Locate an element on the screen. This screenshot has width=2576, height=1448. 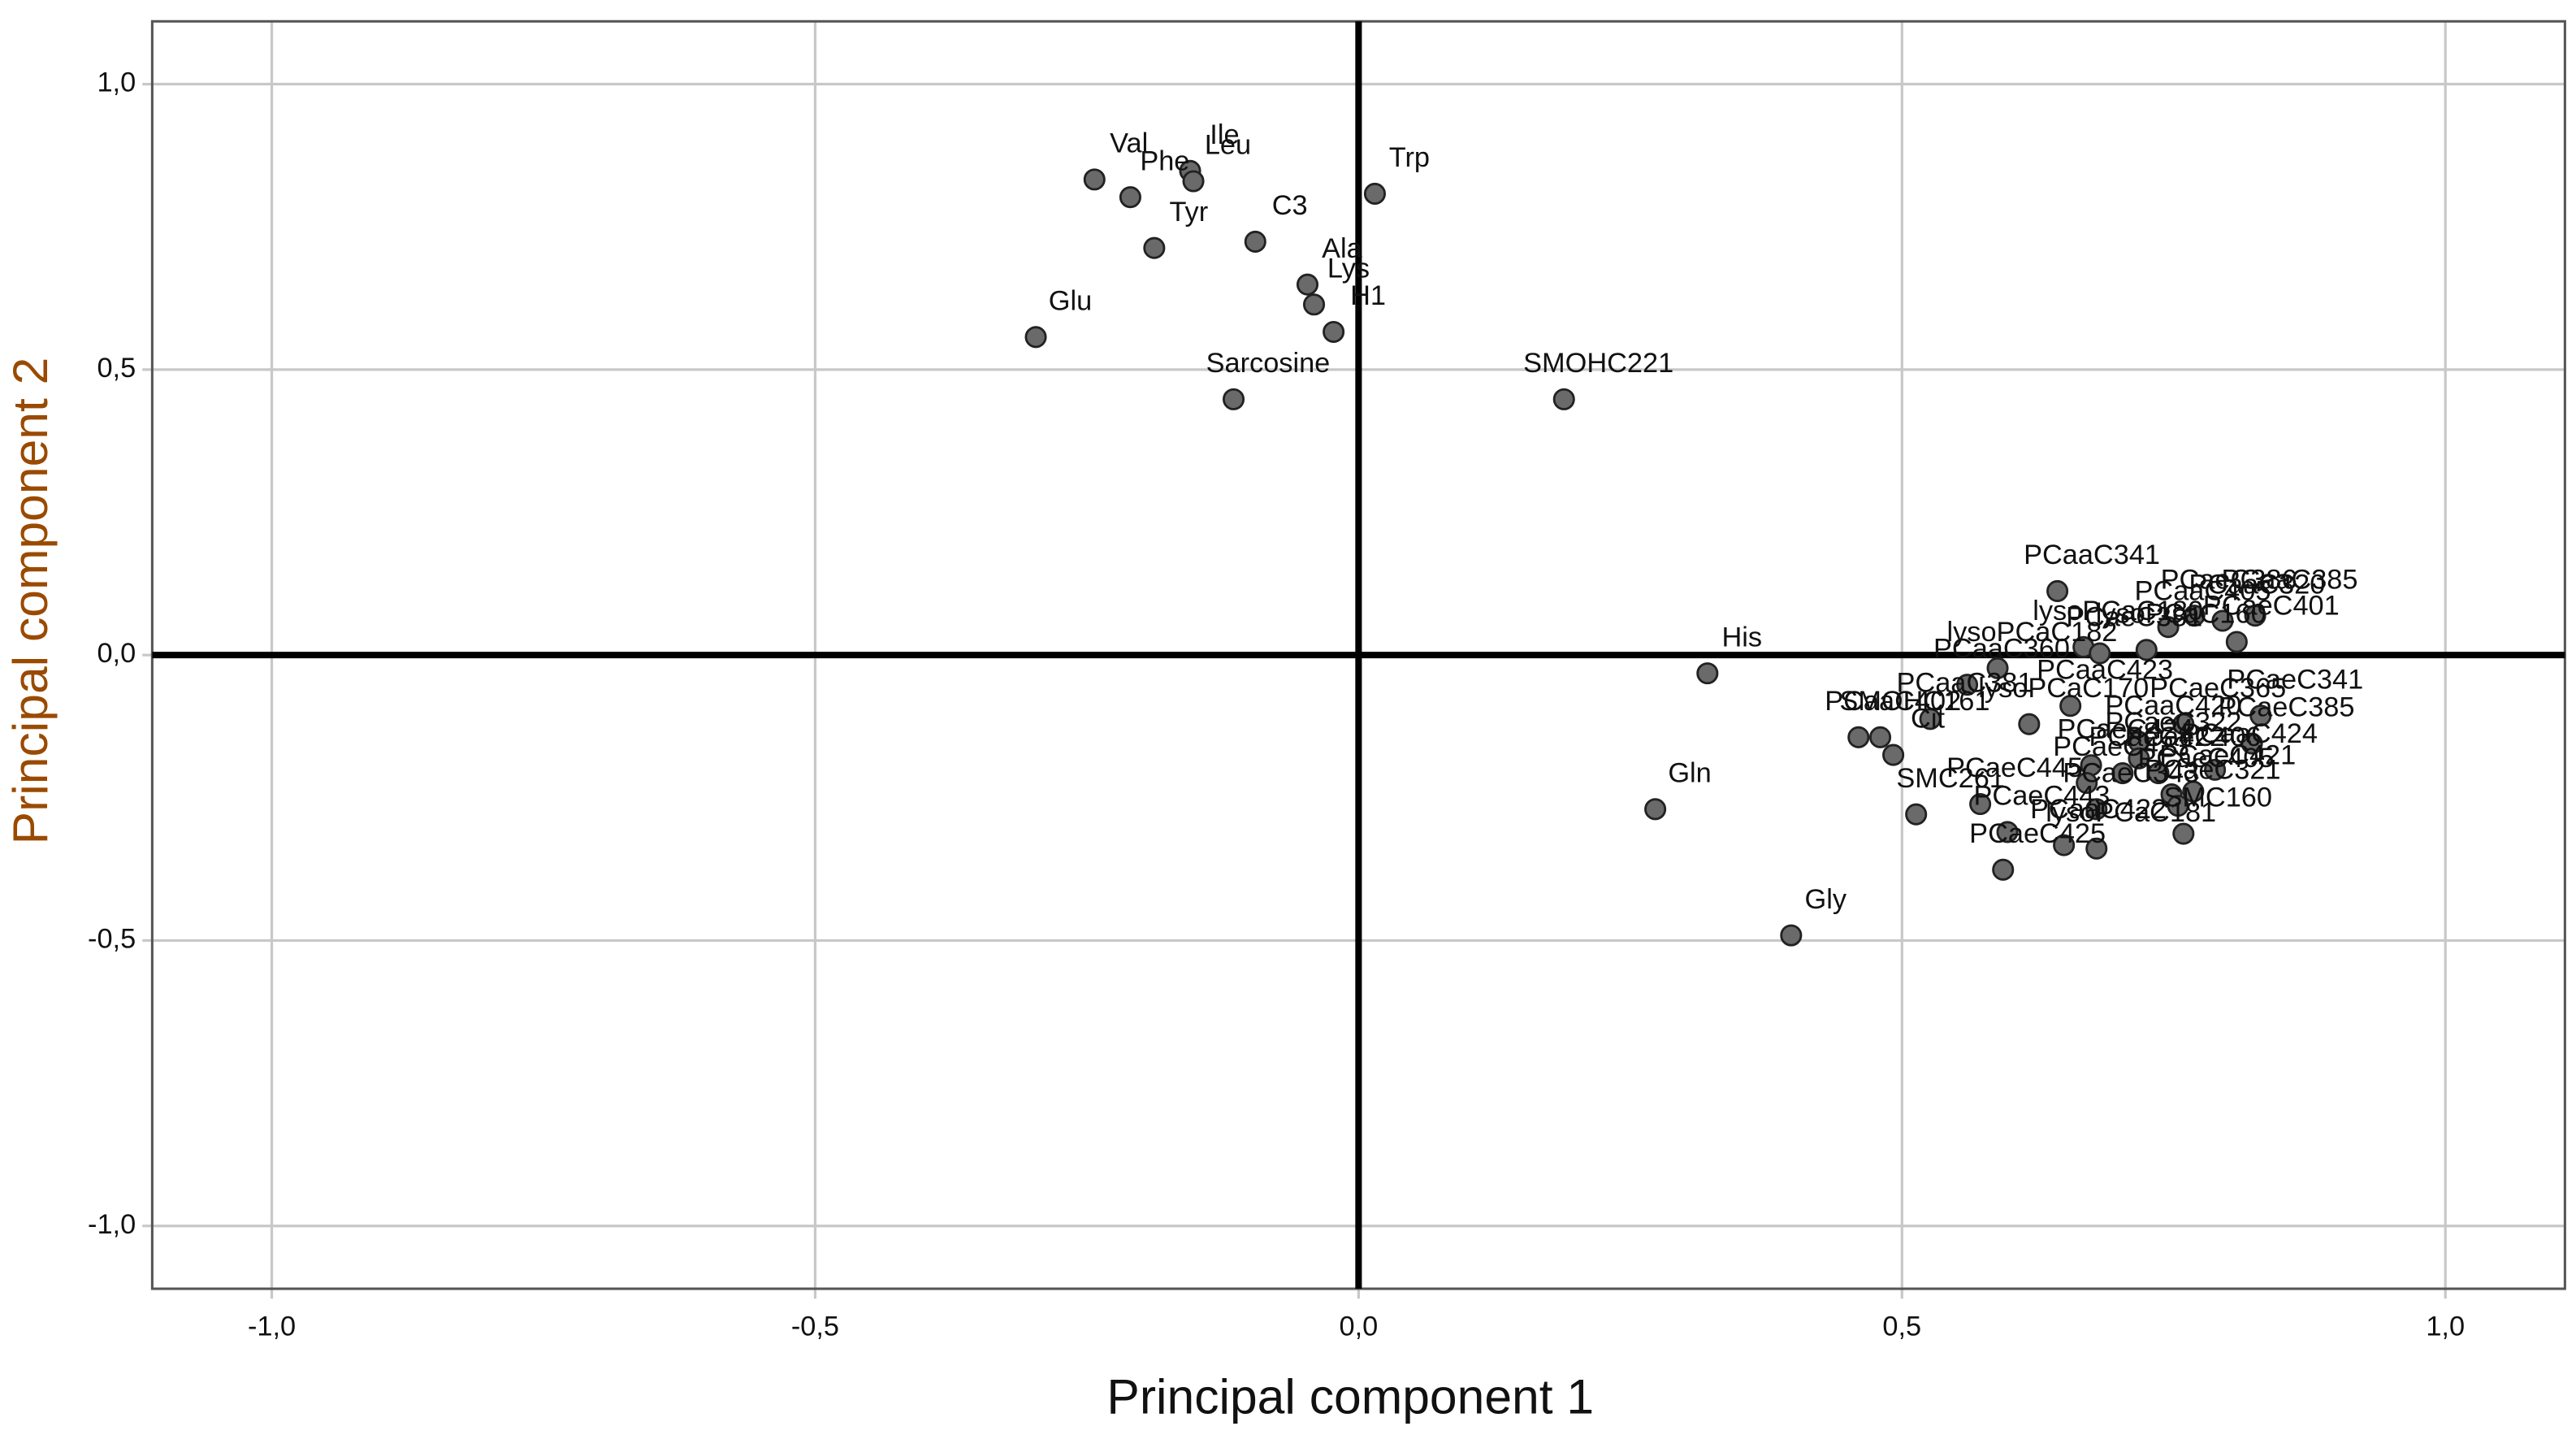
point-label: PCaeC405 is located at coordinates (2206, 758).